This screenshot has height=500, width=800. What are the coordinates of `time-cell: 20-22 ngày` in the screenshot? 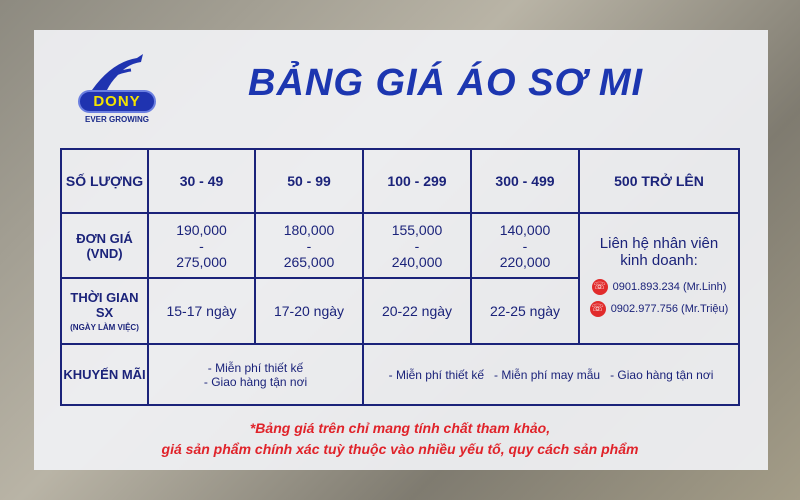 It's located at (417, 311).